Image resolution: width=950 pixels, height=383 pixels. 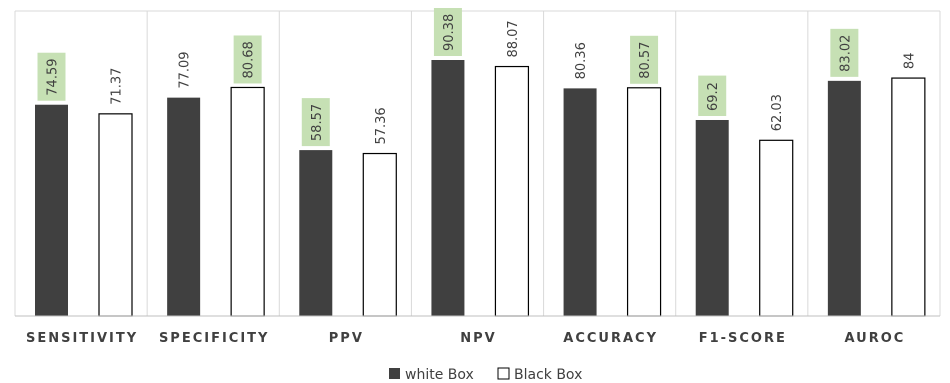 What do you see at coordinates (478, 338) in the screenshot?
I see `category-label-npv: NPV` at bounding box center [478, 338].